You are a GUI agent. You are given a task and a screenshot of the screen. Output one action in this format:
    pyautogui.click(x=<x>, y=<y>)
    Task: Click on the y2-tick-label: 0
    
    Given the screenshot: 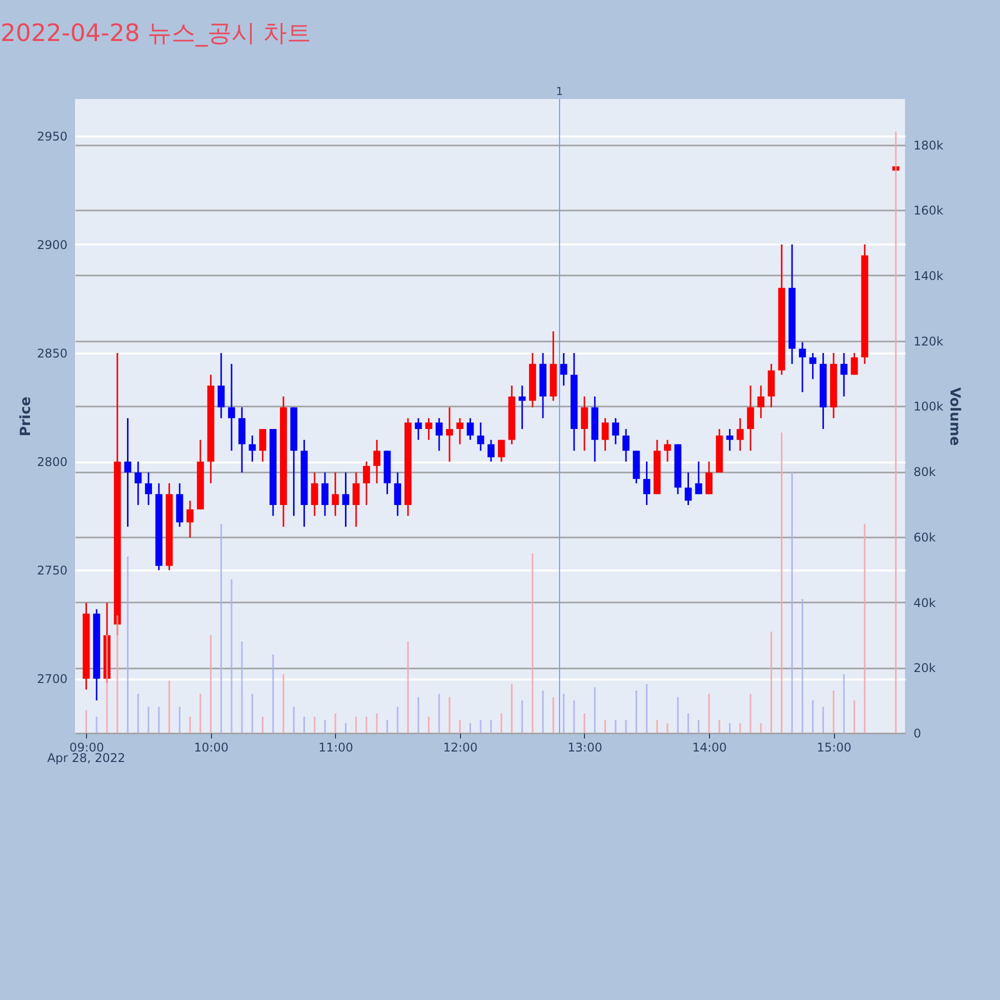 What is the action you would take?
    pyautogui.click(x=918, y=733)
    